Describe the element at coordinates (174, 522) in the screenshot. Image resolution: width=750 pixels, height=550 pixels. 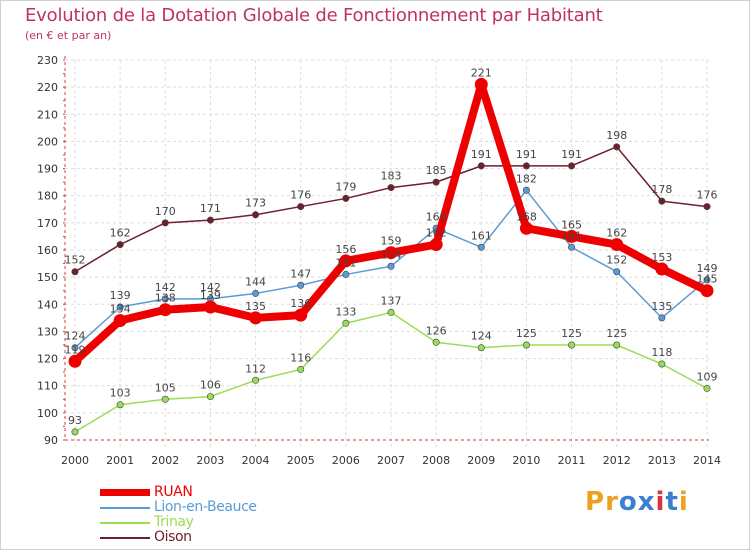
I see `legend-label-trinay: Trinay` at that location.